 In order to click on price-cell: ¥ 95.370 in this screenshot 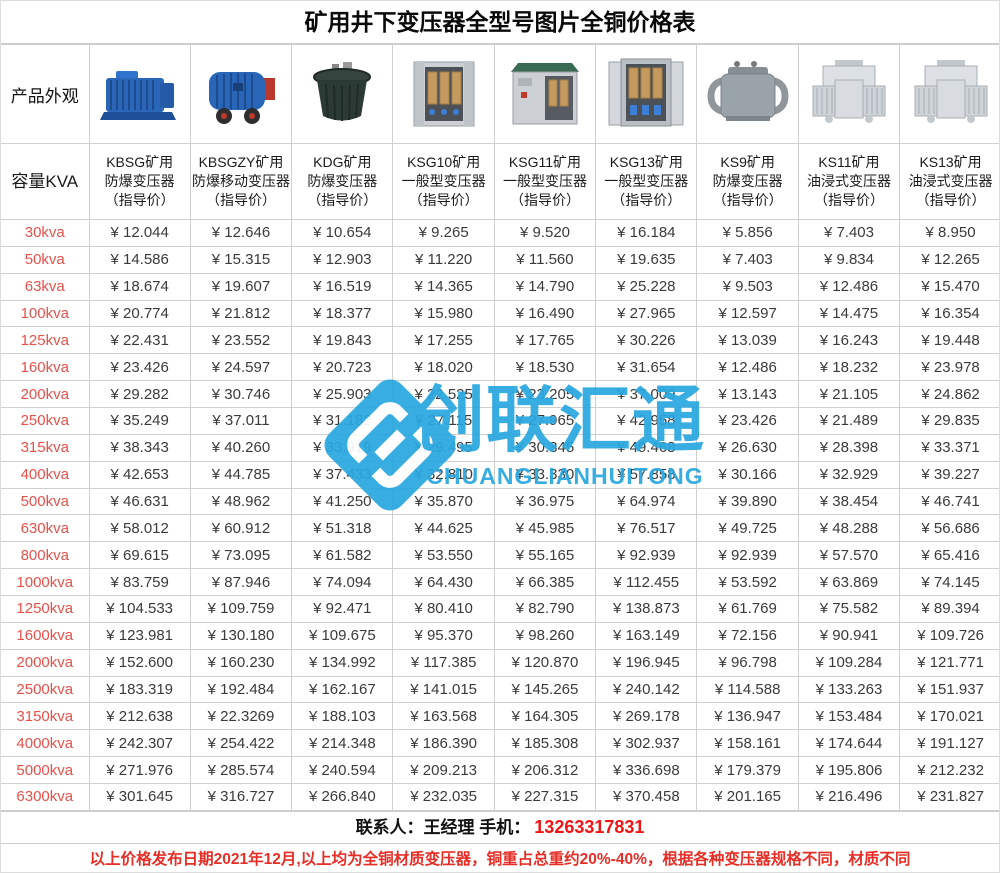, I will do `click(443, 635)`.